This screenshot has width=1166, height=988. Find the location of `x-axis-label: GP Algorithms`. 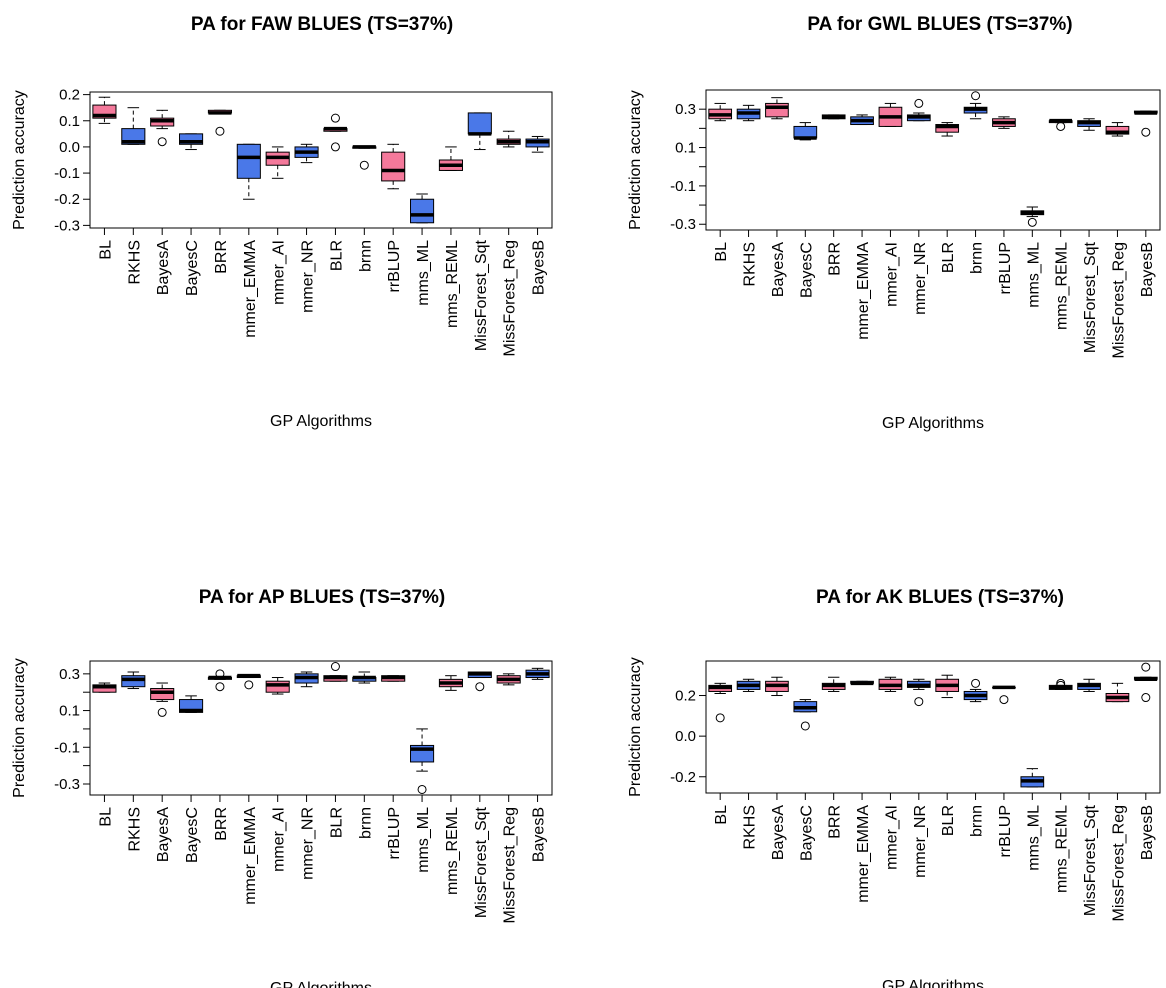

x-axis-label: GP Algorithms is located at coordinates (933, 983).